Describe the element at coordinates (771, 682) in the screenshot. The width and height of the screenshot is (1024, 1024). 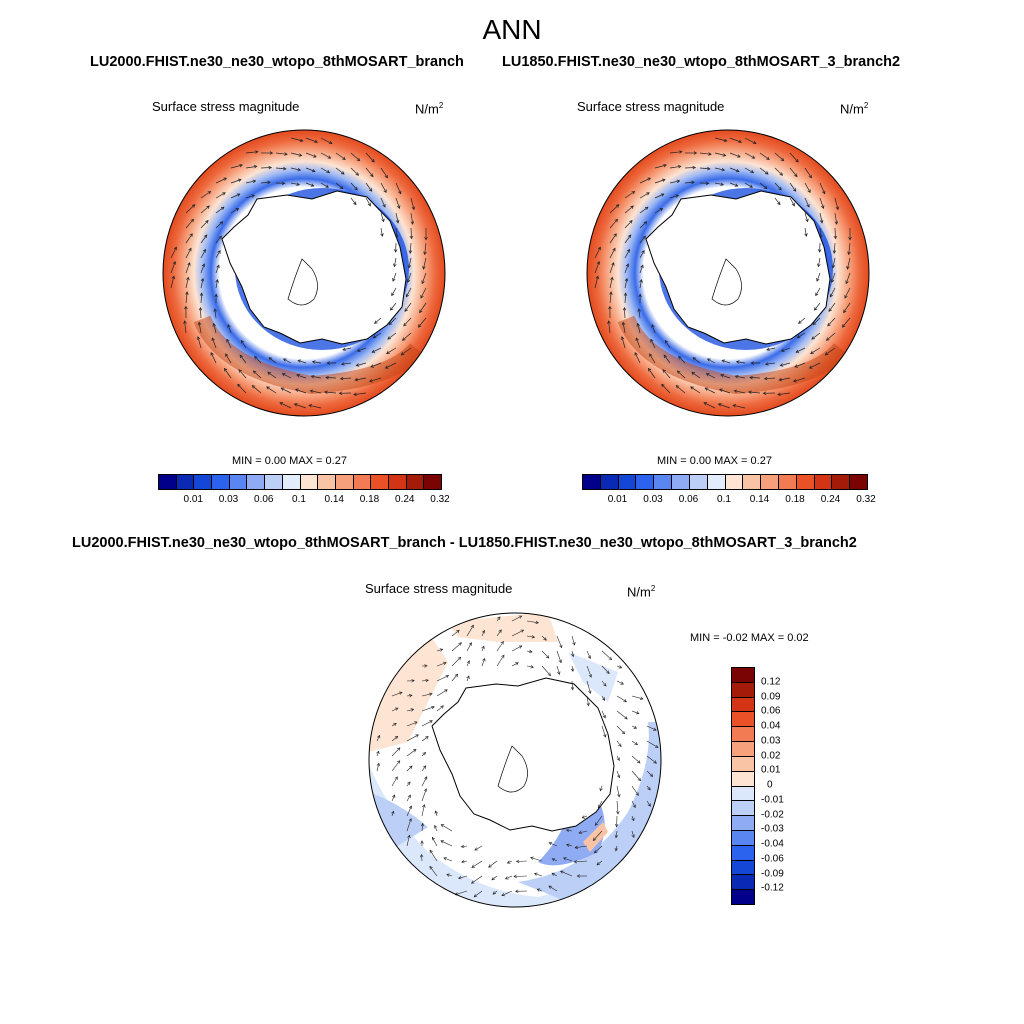
I see `colorbar-tick-label: 0.12` at that location.